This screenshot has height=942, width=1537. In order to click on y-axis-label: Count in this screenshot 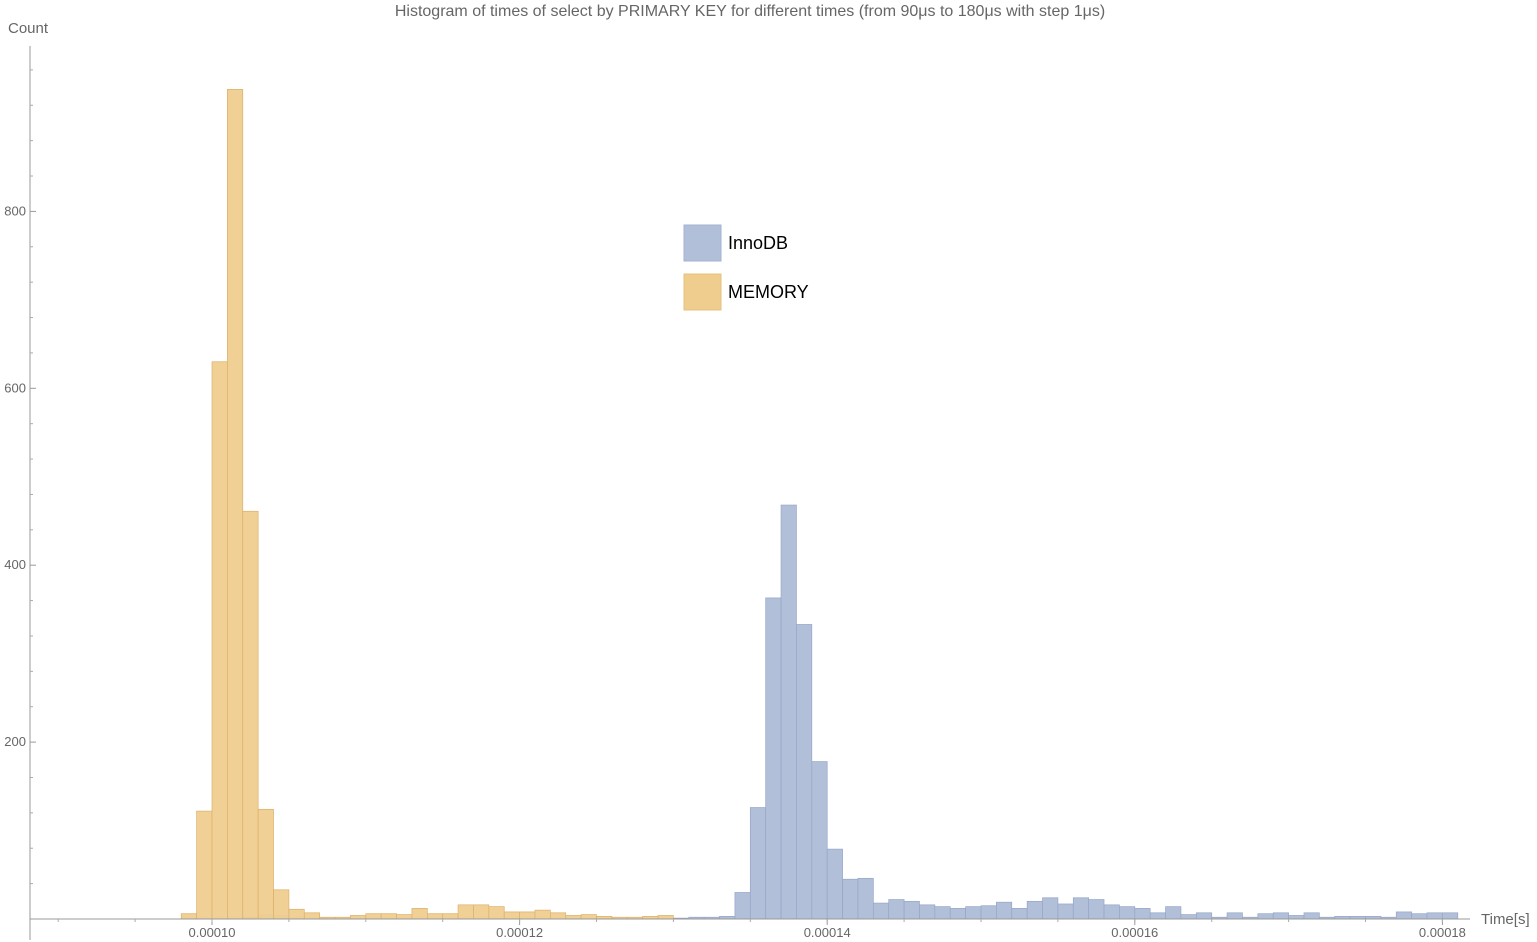, I will do `click(28, 28)`.